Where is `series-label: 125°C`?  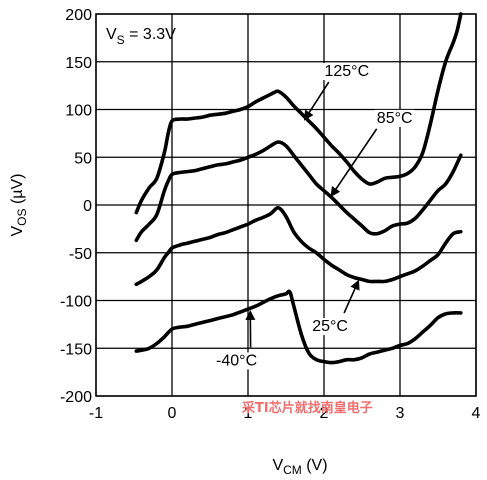 series-label: 125°C is located at coordinates (346, 71).